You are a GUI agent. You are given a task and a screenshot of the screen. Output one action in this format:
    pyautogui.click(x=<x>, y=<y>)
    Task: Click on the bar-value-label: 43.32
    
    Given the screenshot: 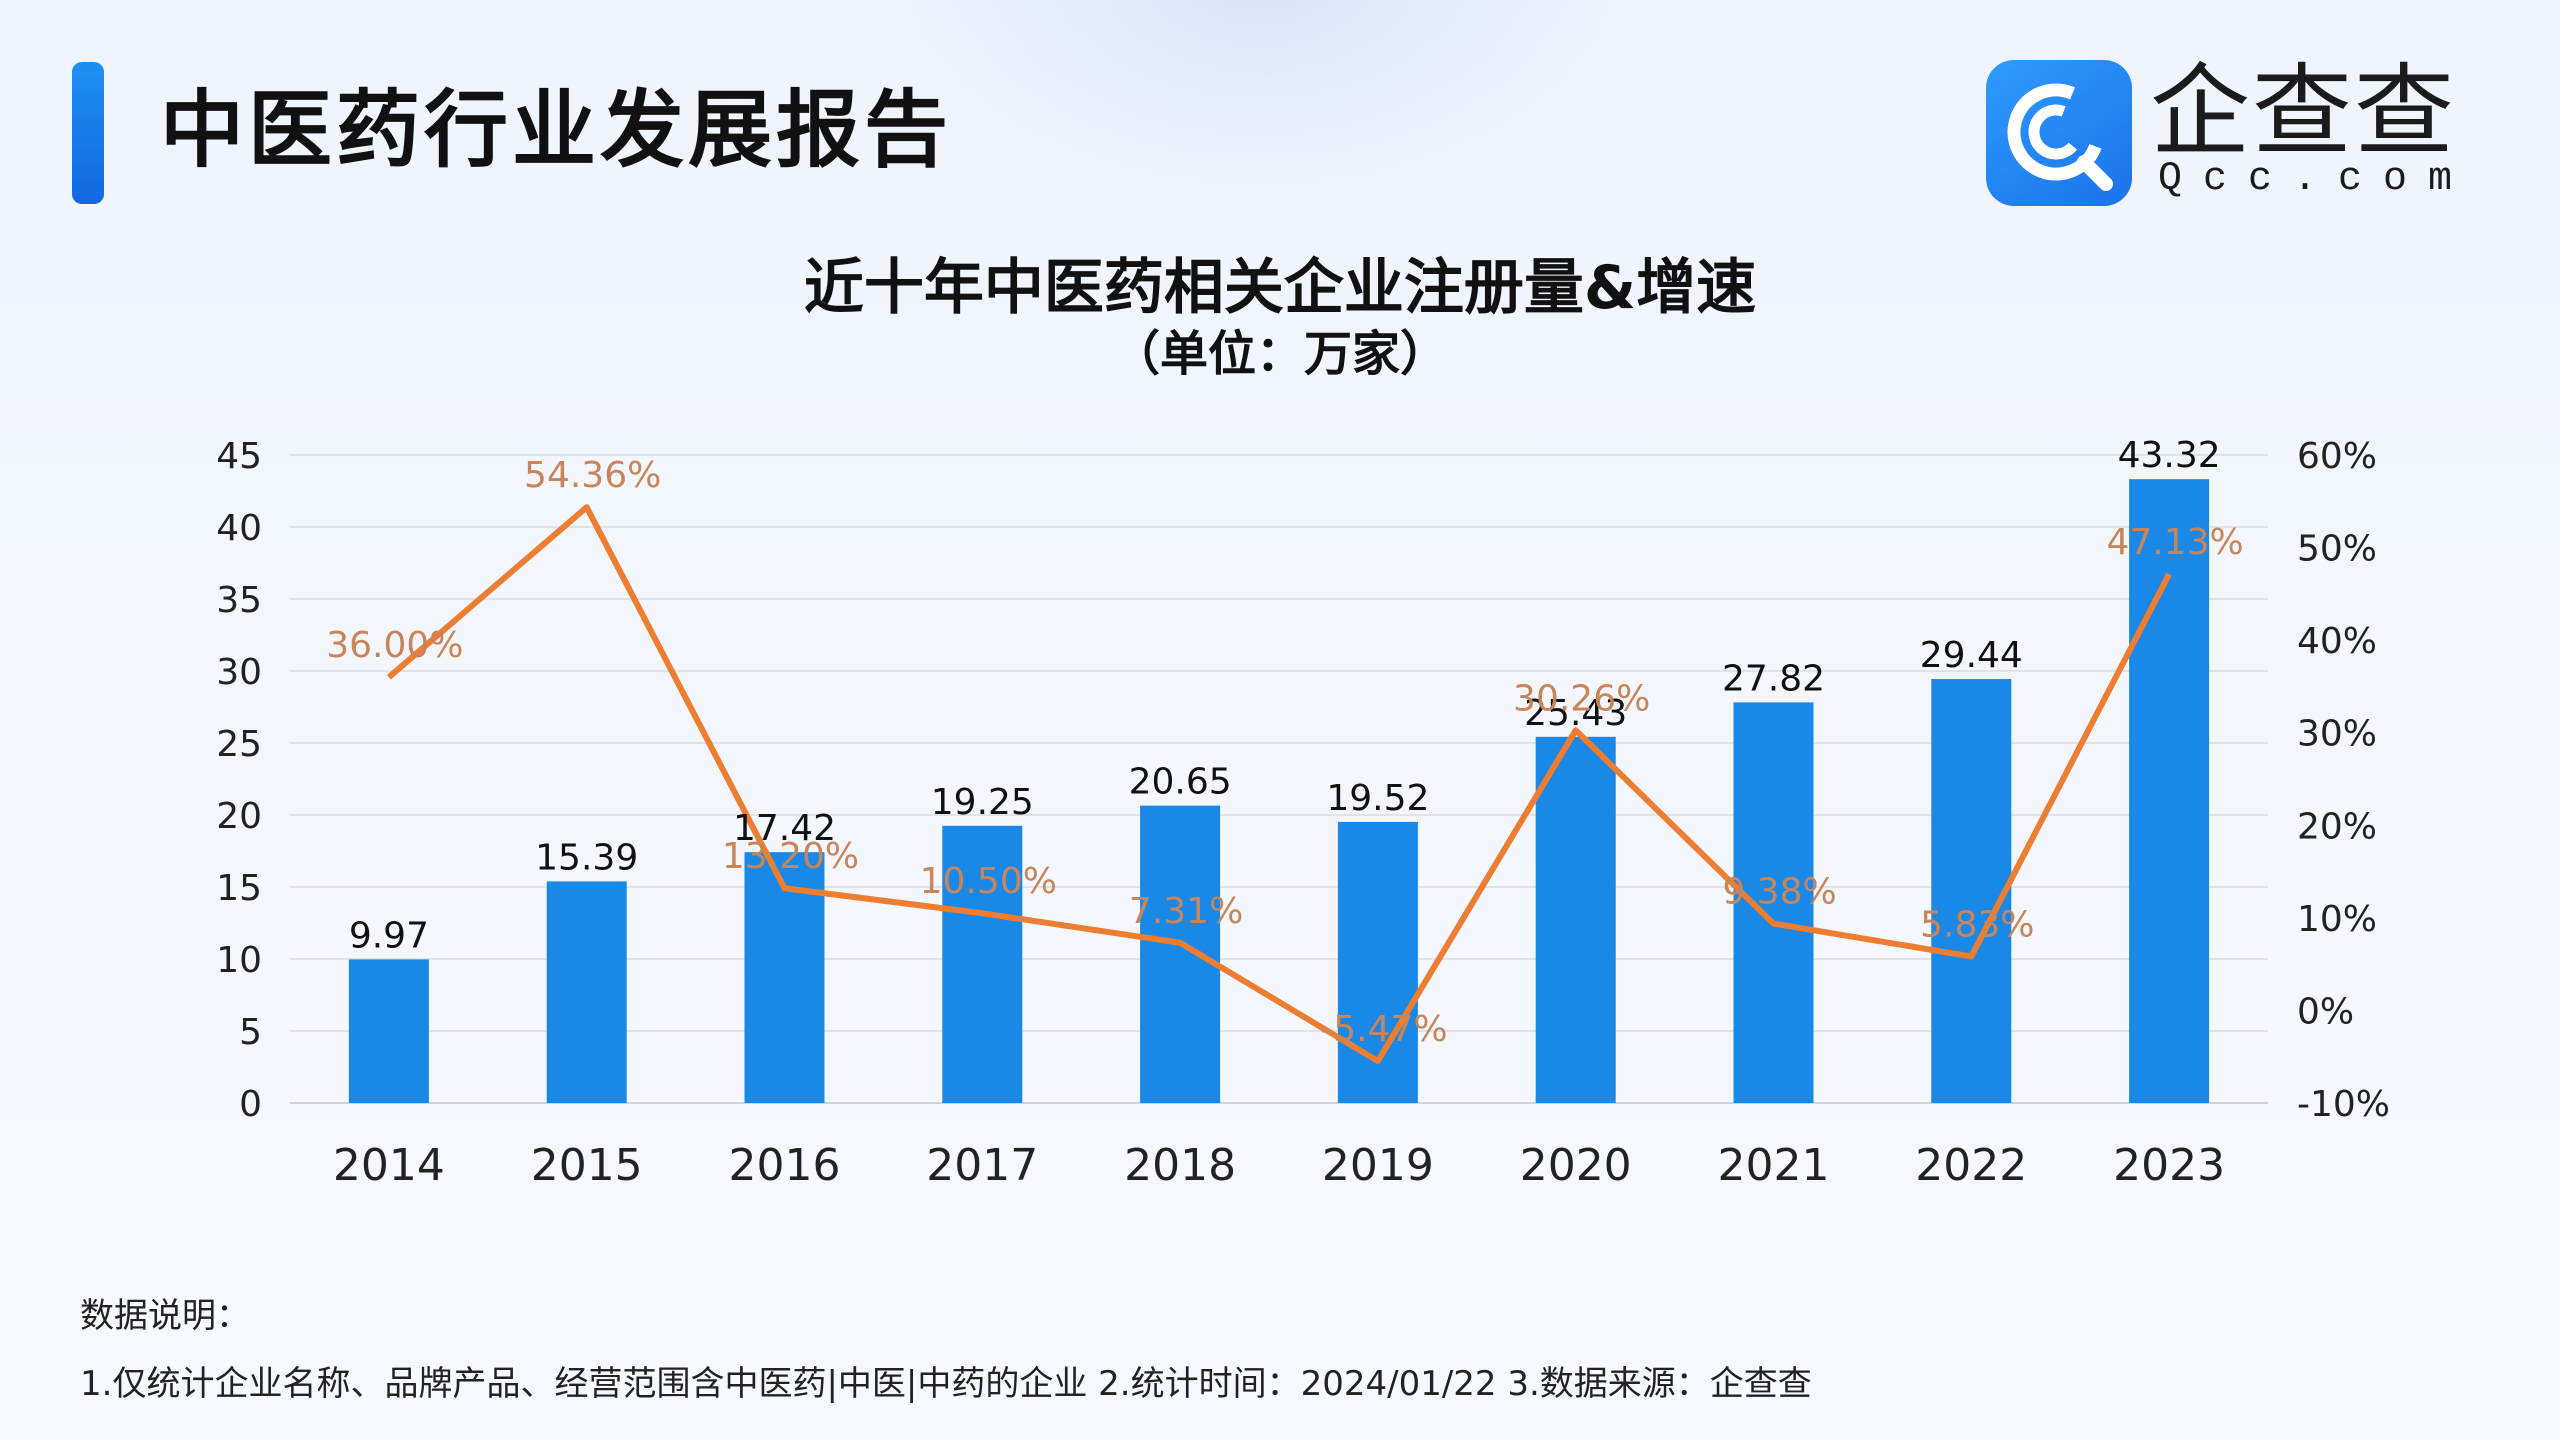 What is the action you would take?
    pyautogui.click(x=2169, y=455)
    